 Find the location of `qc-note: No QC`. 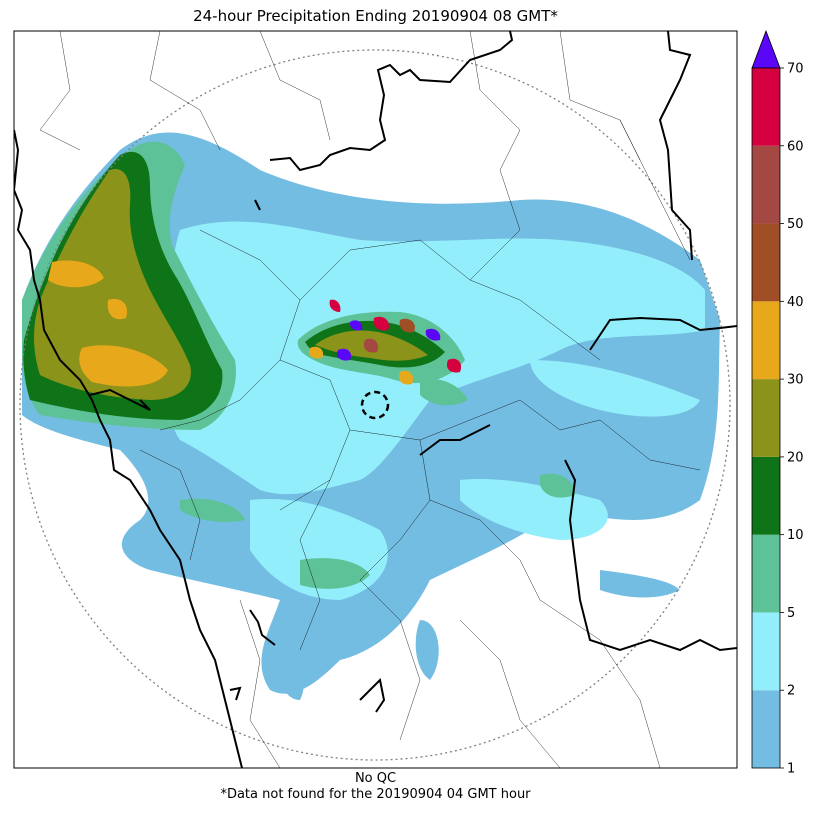

qc-note: No QC is located at coordinates (375, 778).